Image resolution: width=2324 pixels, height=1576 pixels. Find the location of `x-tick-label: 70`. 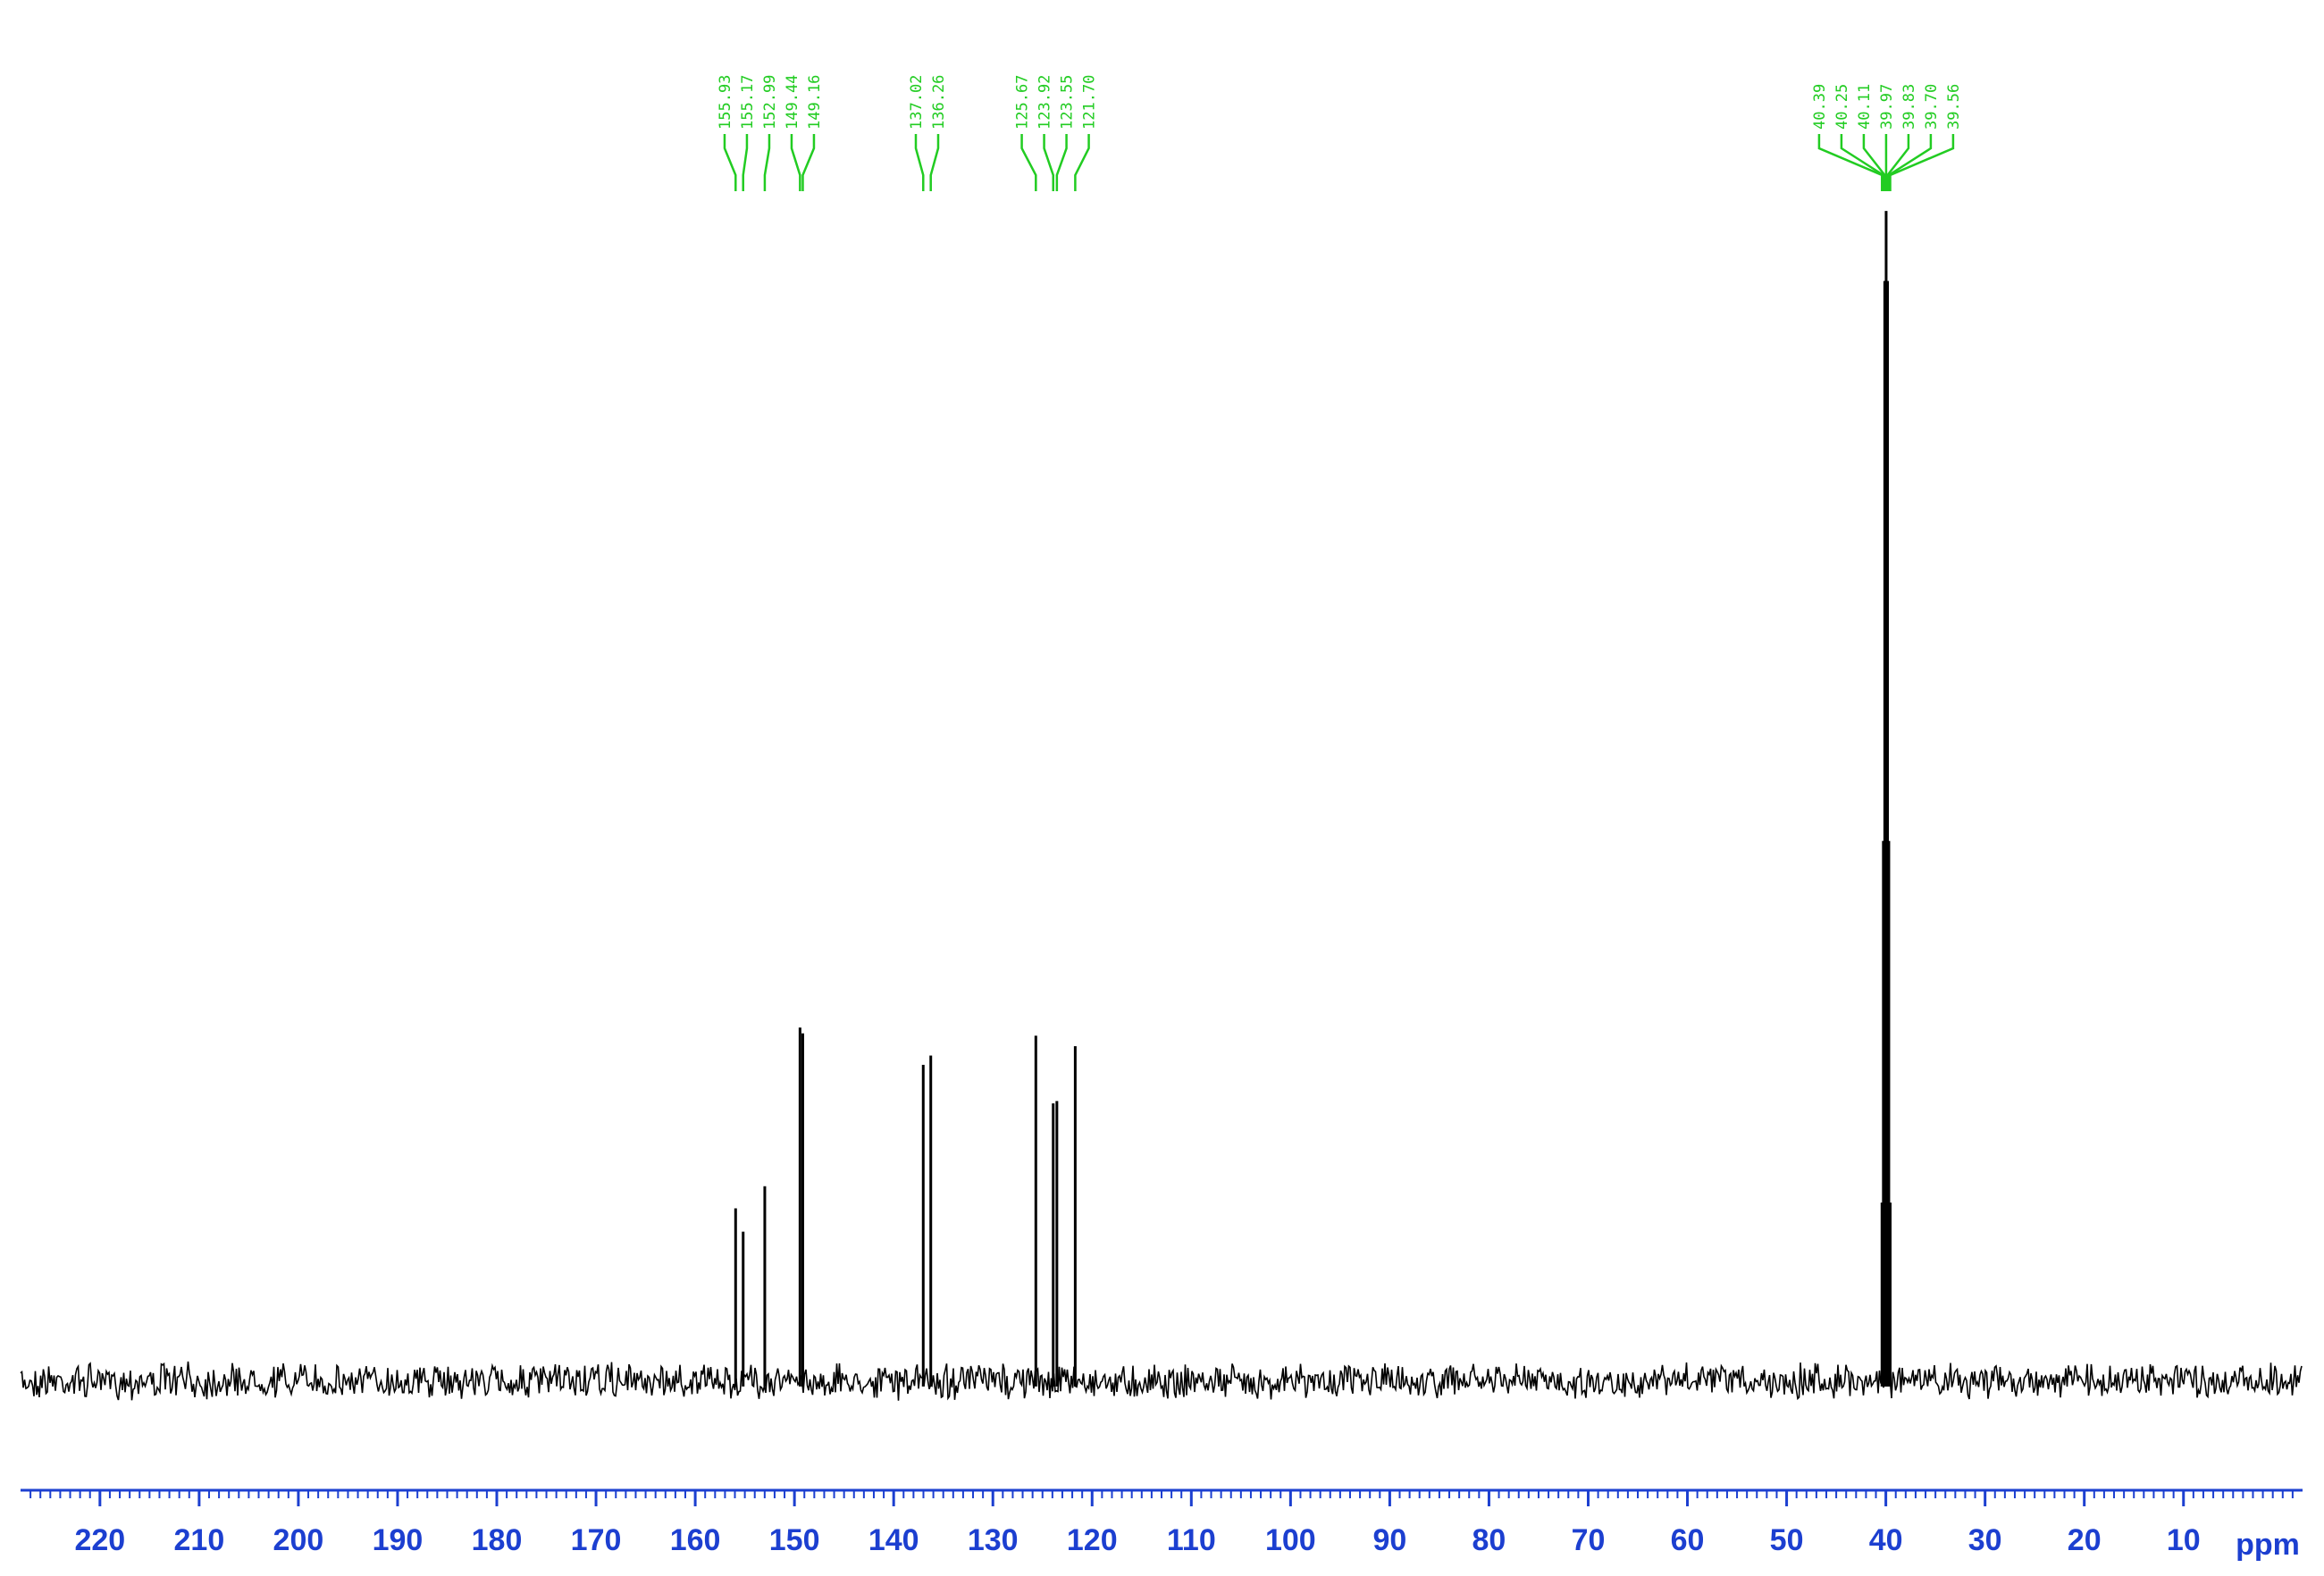

x-tick-label: 70 is located at coordinates (1589, 1540).